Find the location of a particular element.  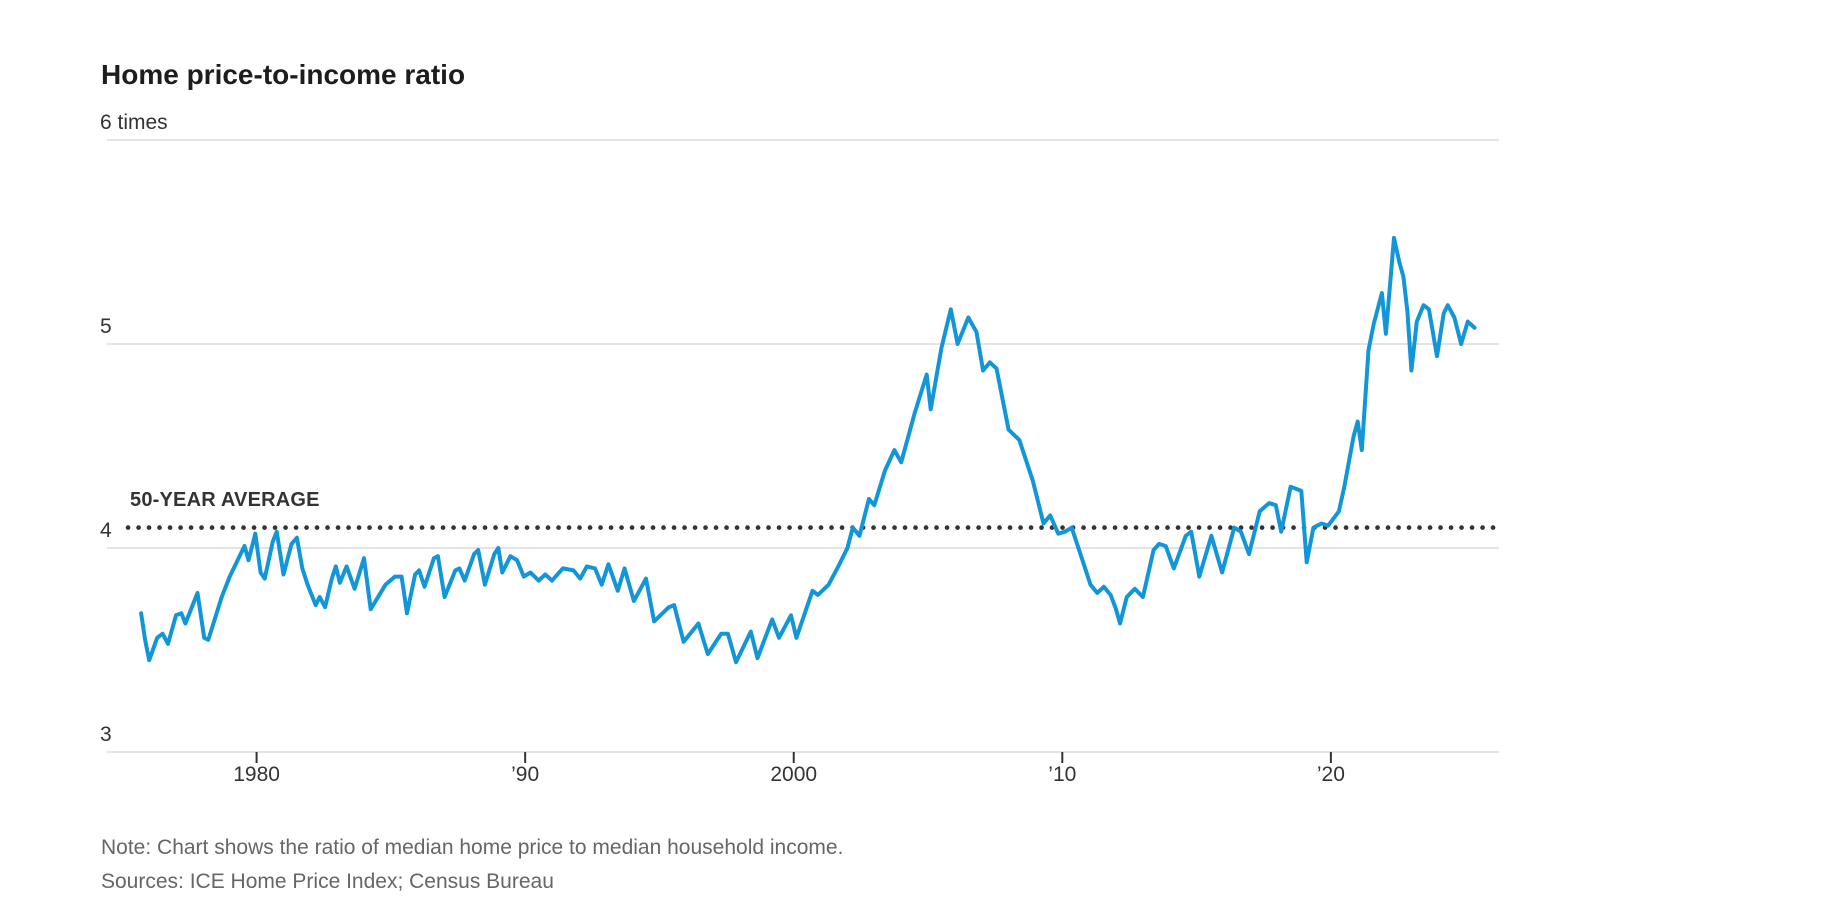

y-axis-label-5: 5 is located at coordinates (106, 326).